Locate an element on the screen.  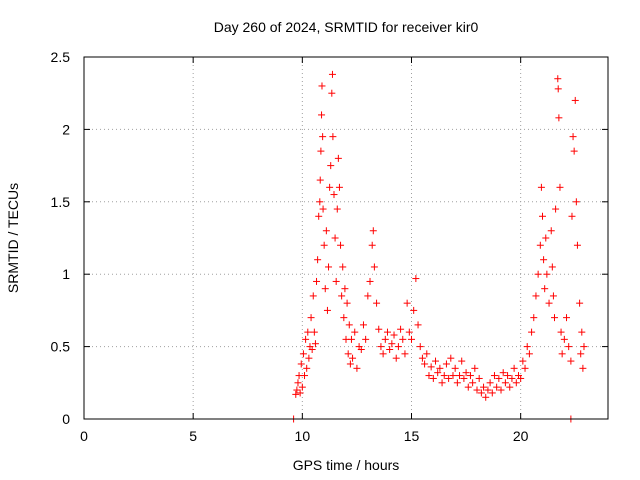
y-tick-label: 2 is located at coordinates (66, 129).